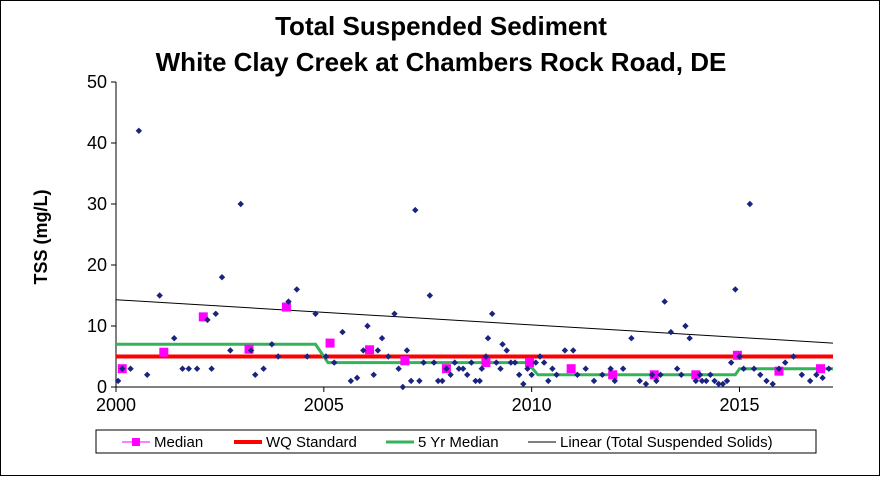 Image resolution: width=880 pixels, height=480 pixels. Describe the element at coordinates (178, 442) in the screenshot. I see `legend-median-label: Median` at that location.